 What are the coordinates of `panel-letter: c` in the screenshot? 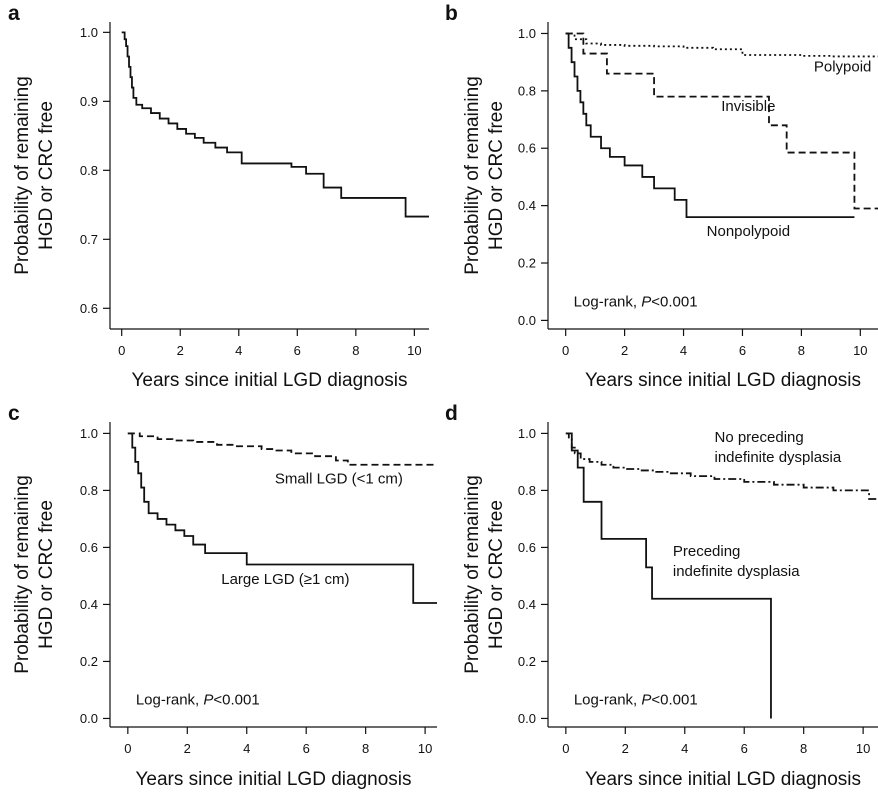 It's located at (14, 413).